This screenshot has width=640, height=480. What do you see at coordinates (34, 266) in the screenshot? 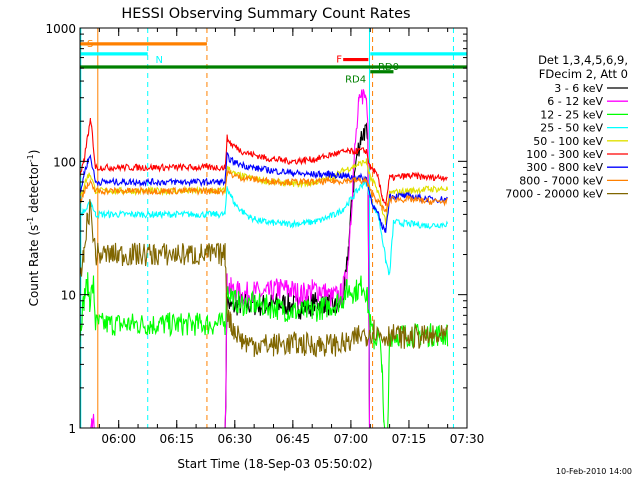
I see `y-axis-label-main: Count Rate (s` at bounding box center [34, 266].